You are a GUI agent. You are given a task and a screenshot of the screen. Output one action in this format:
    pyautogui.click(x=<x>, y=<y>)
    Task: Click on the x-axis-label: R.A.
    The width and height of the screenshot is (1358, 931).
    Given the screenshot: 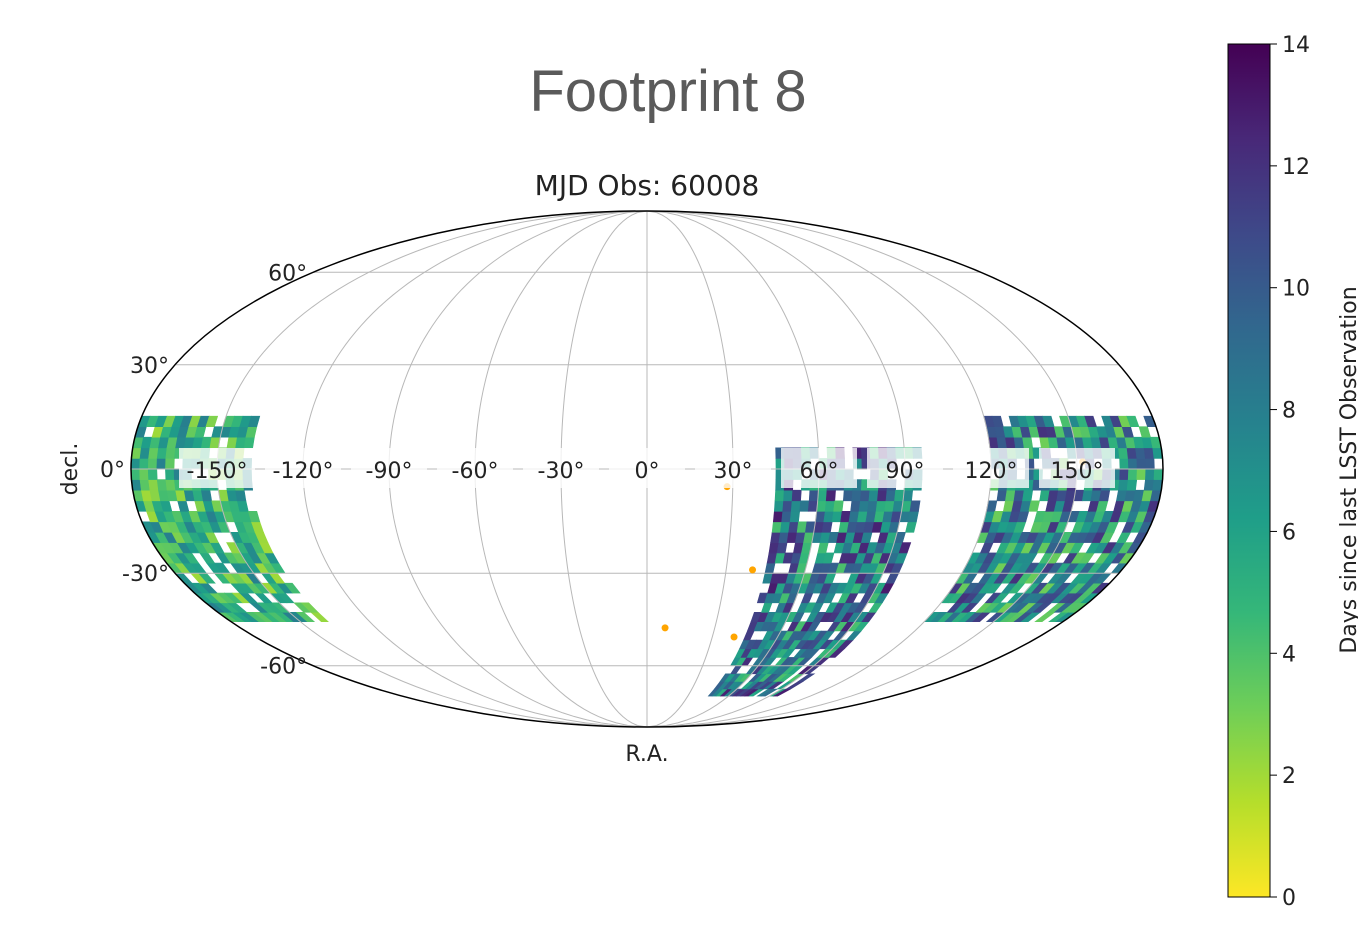 What is the action you would take?
    pyautogui.click(x=646, y=754)
    